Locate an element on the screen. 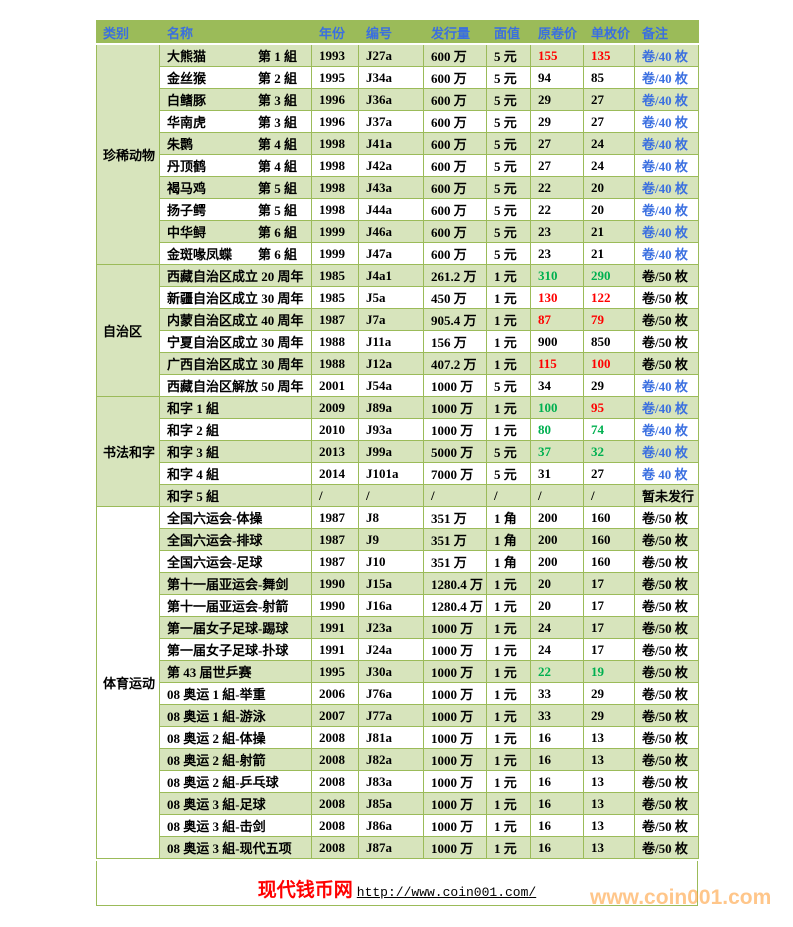 This screenshot has width=793, height=927. year-cell: 2014 is located at coordinates (335, 473).